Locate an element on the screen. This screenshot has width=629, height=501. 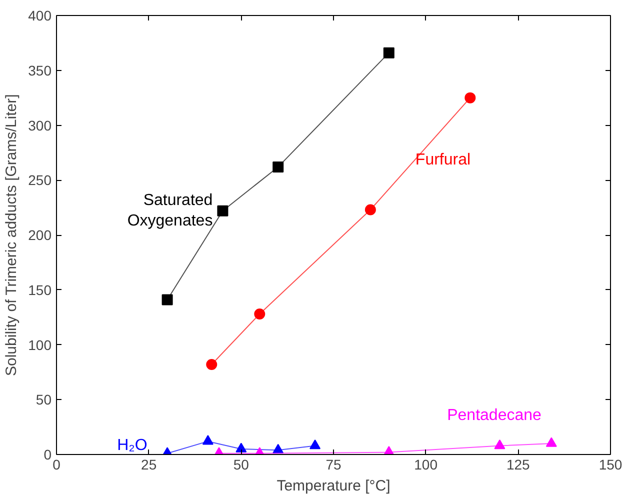
x-tick-label: 150 is located at coordinates (610, 464).